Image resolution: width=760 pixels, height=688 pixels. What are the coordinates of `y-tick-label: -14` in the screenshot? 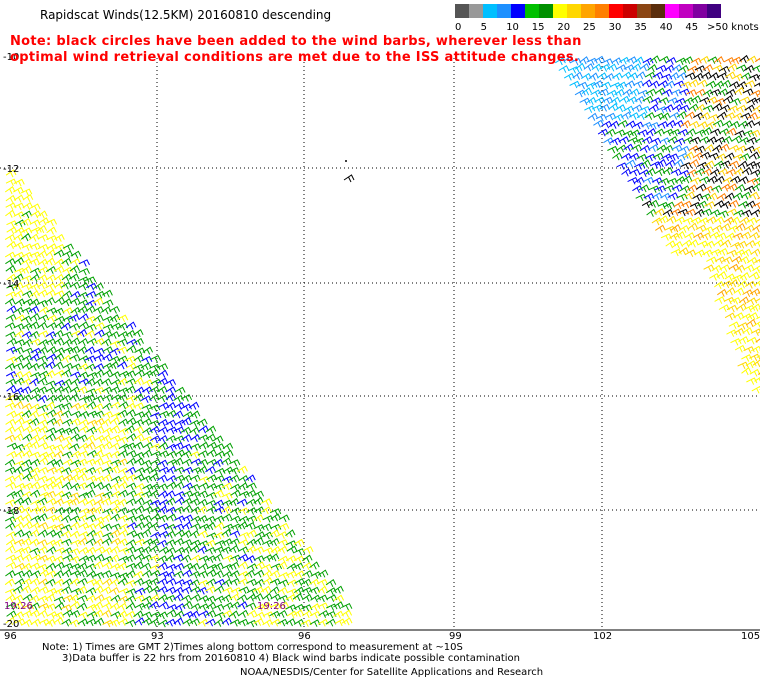 It's located at (11, 284).